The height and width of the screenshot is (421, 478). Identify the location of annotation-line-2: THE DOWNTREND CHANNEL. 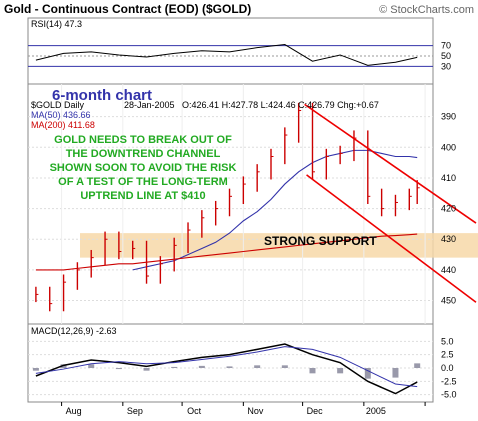
(143, 154).